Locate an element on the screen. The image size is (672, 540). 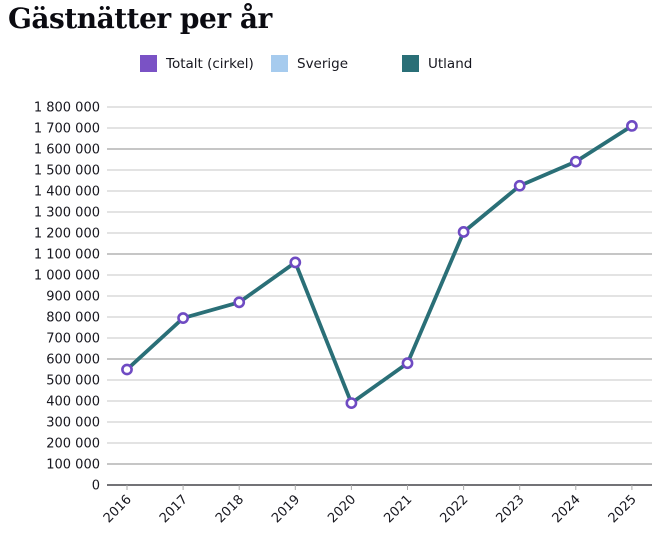
x-axis-tick-label: 2023 is located at coordinates (511, 509).